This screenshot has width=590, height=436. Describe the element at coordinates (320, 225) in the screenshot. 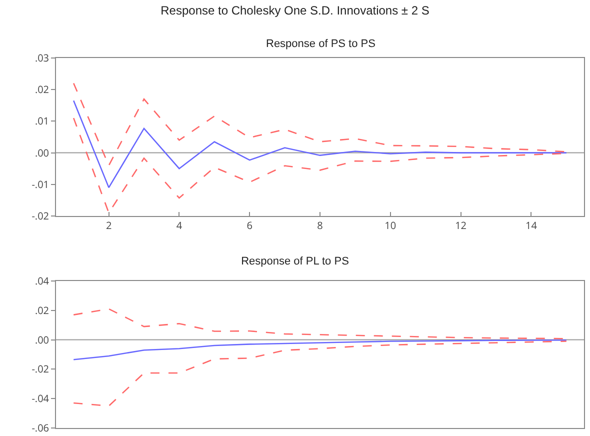

I see `x-tick-label: 8` at that location.